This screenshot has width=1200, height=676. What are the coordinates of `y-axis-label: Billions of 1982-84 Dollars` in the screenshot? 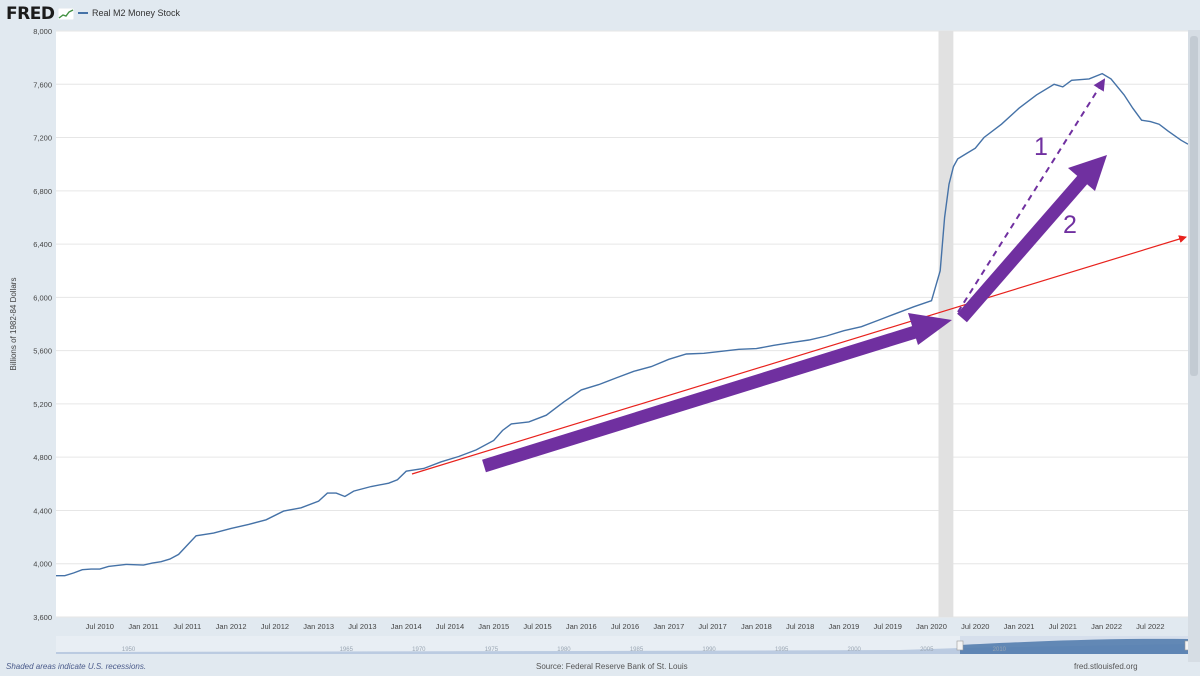 It's located at (13, 324).